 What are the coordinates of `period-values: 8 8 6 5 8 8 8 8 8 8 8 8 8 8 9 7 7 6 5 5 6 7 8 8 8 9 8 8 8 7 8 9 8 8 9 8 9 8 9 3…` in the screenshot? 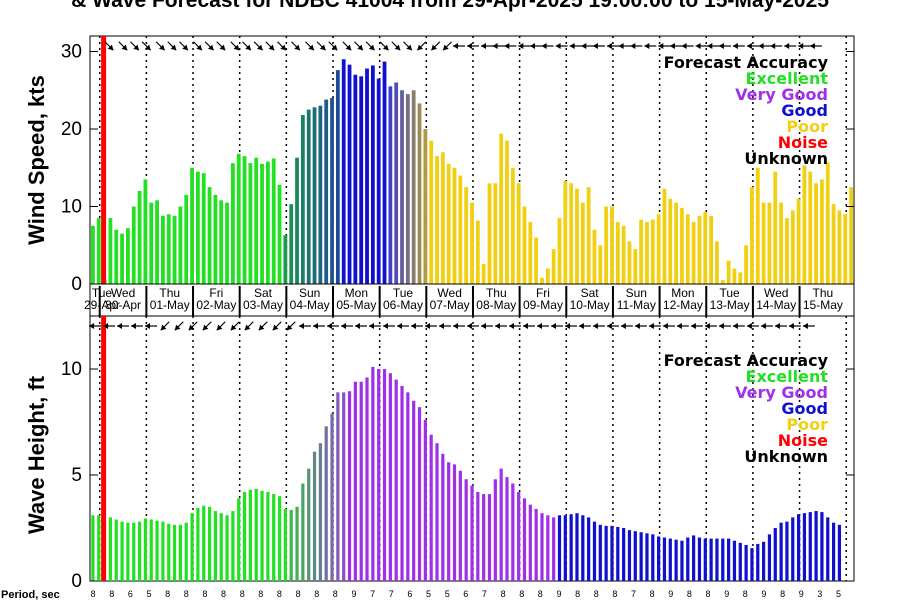 It's located at (466, 594).